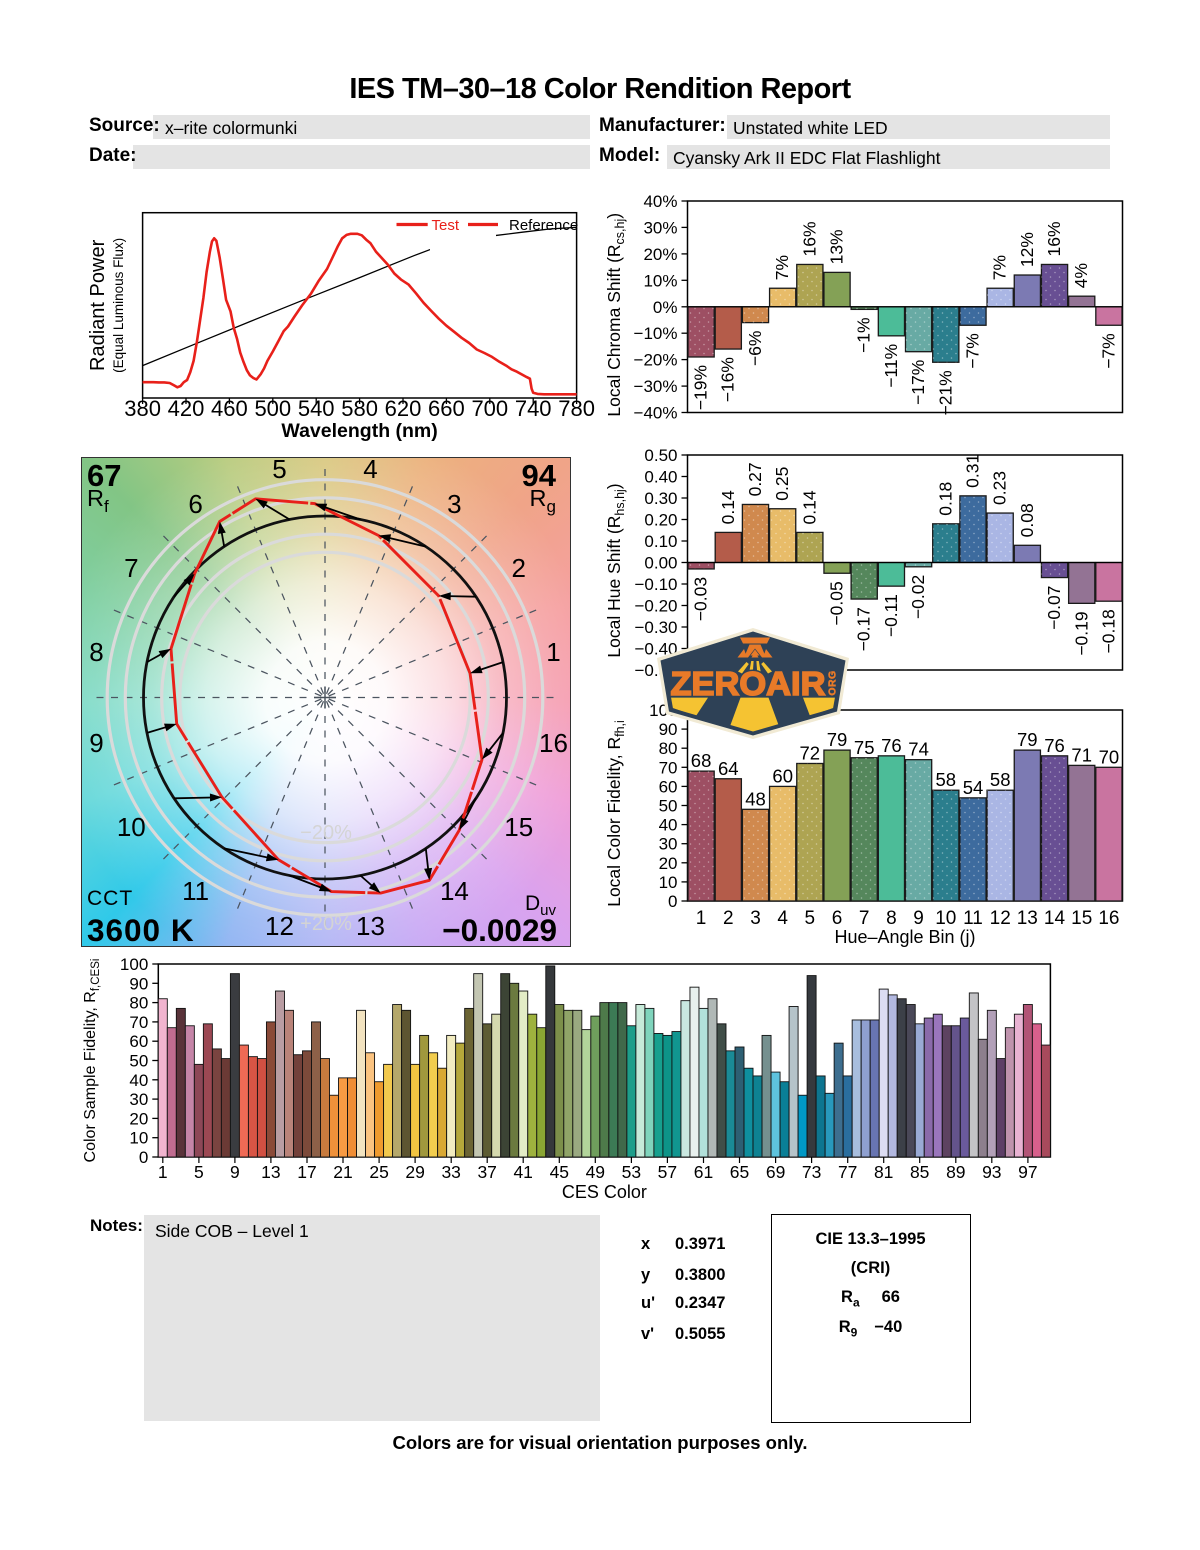  What do you see at coordinates (701, 387) in the screenshot?
I see `svg-text: −19%` at bounding box center [701, 387].